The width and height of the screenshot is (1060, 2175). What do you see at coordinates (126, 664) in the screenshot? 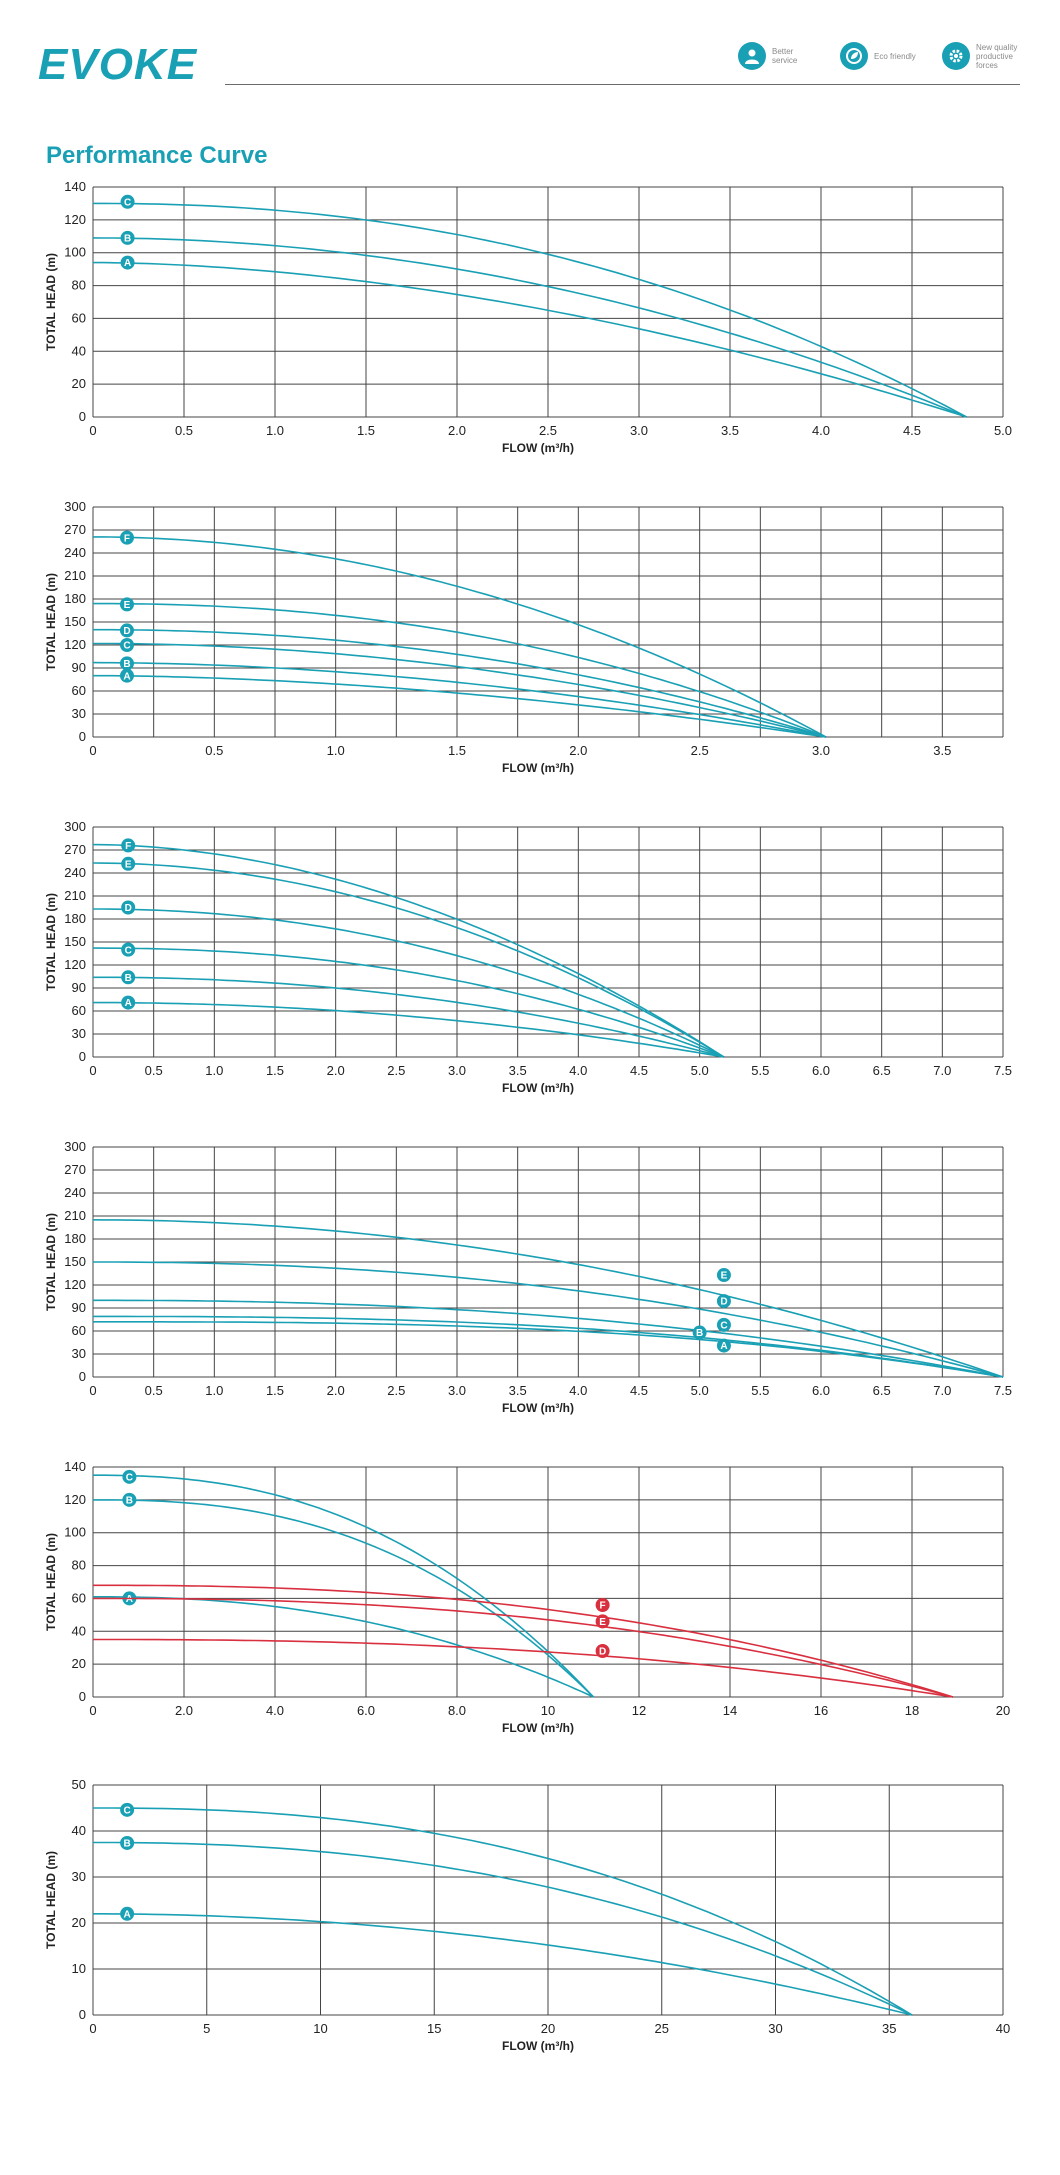
I see `curve-label-B: B` at bounding box center [126, 664].